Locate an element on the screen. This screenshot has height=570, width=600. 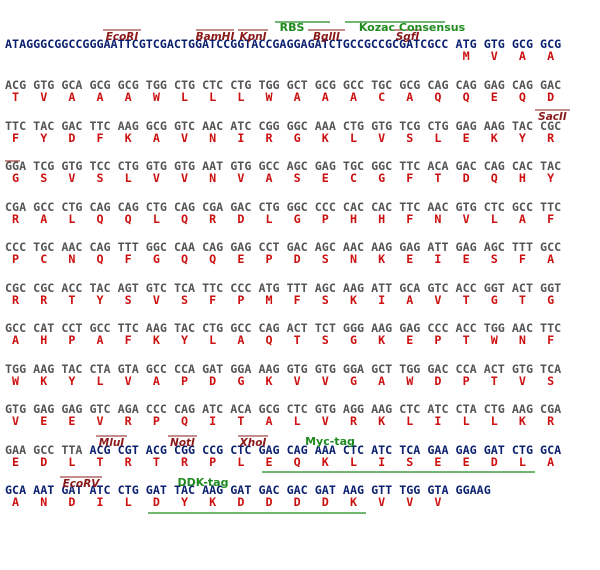
codon: CCC is located at coordinates (437, 328).